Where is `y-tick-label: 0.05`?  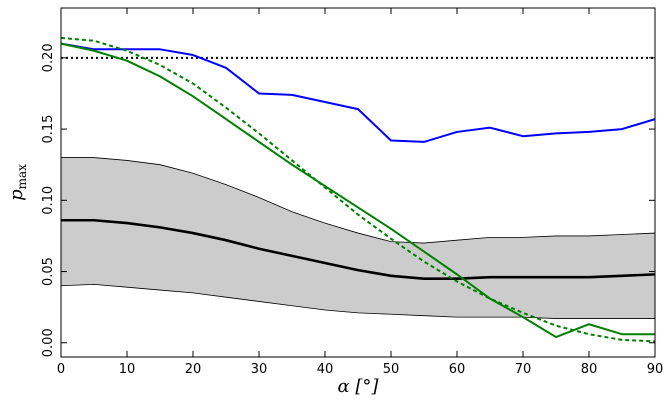 y-tick-label: 0.05 is located at coordinates (48, 271).